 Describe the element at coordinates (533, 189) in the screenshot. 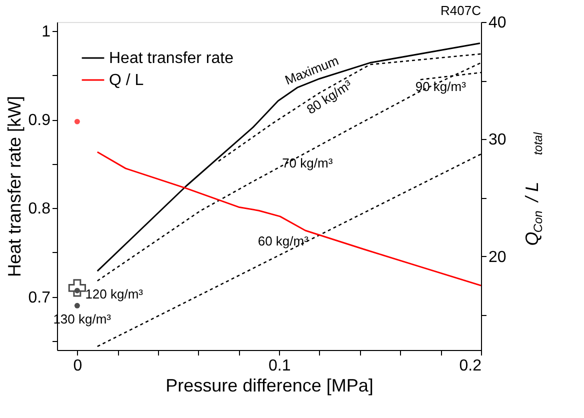

I see `text: QCon / Ltotal` at that location.